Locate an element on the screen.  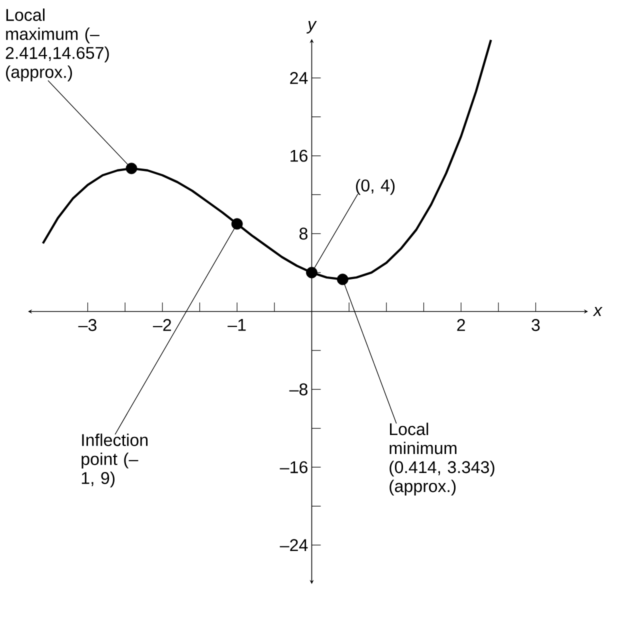
y-axis-title: y is located at coordinates (311, 27).